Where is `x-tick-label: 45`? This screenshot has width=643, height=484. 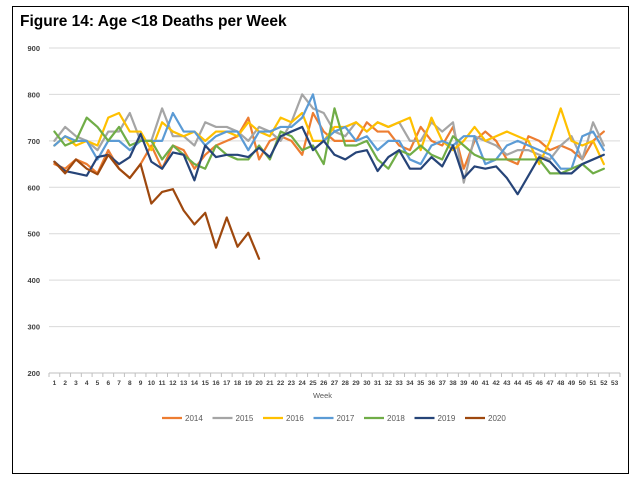 x-tick-label: 45 is located at coordinates (529, 383).